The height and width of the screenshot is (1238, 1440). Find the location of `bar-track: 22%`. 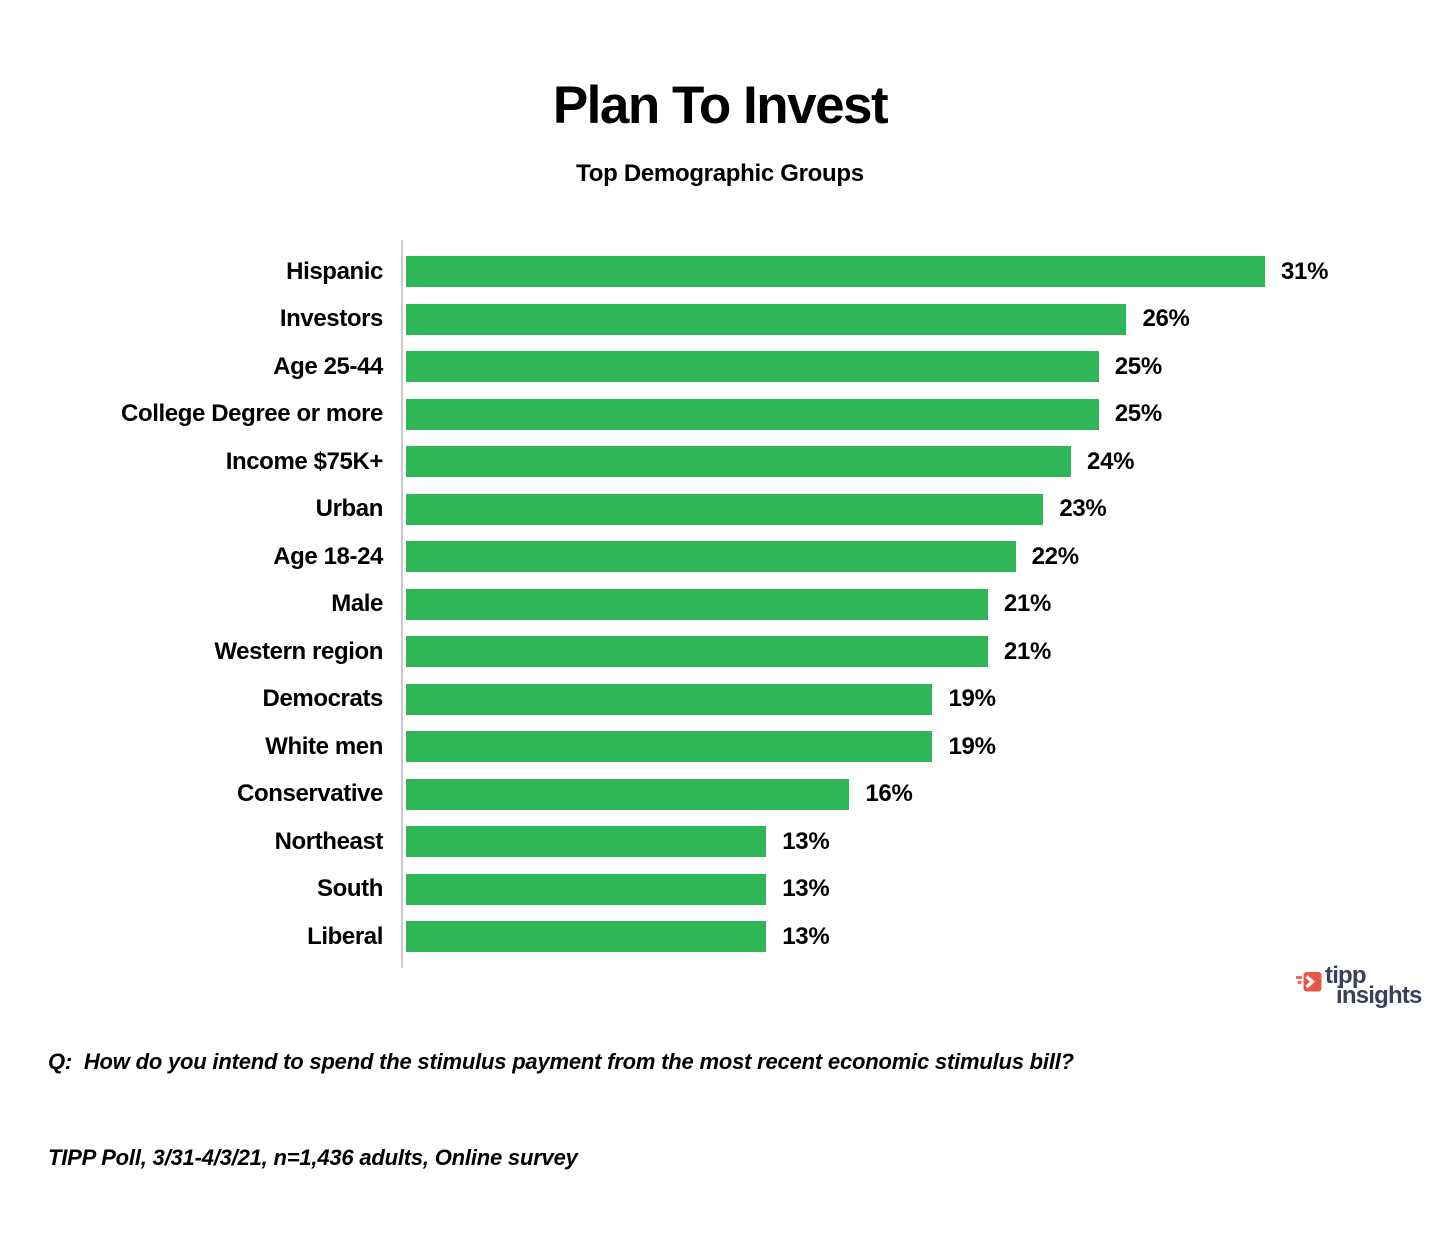

bar-track: 22% is located at coordinates (921, 557).